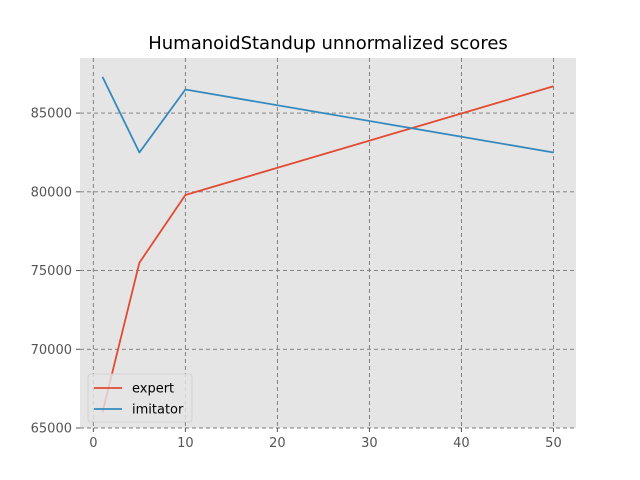 This screenshot has height=480, width=640. Describe the element at coordinates (369, 443) in the screenshot. I see `x-tick-label: 30` at that location.